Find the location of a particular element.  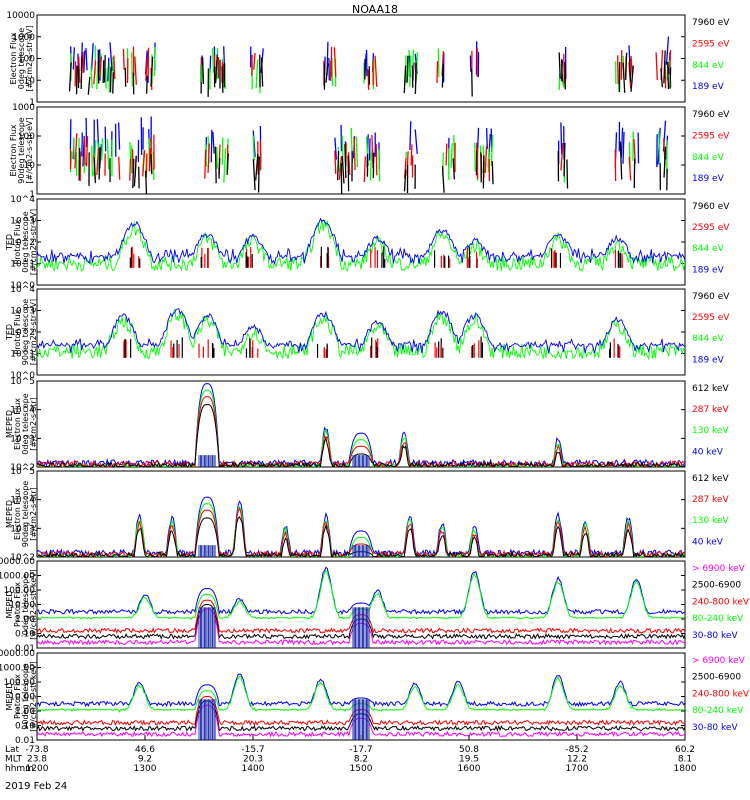

legend-entry: 612 keV is located at coordinates (710, 479).